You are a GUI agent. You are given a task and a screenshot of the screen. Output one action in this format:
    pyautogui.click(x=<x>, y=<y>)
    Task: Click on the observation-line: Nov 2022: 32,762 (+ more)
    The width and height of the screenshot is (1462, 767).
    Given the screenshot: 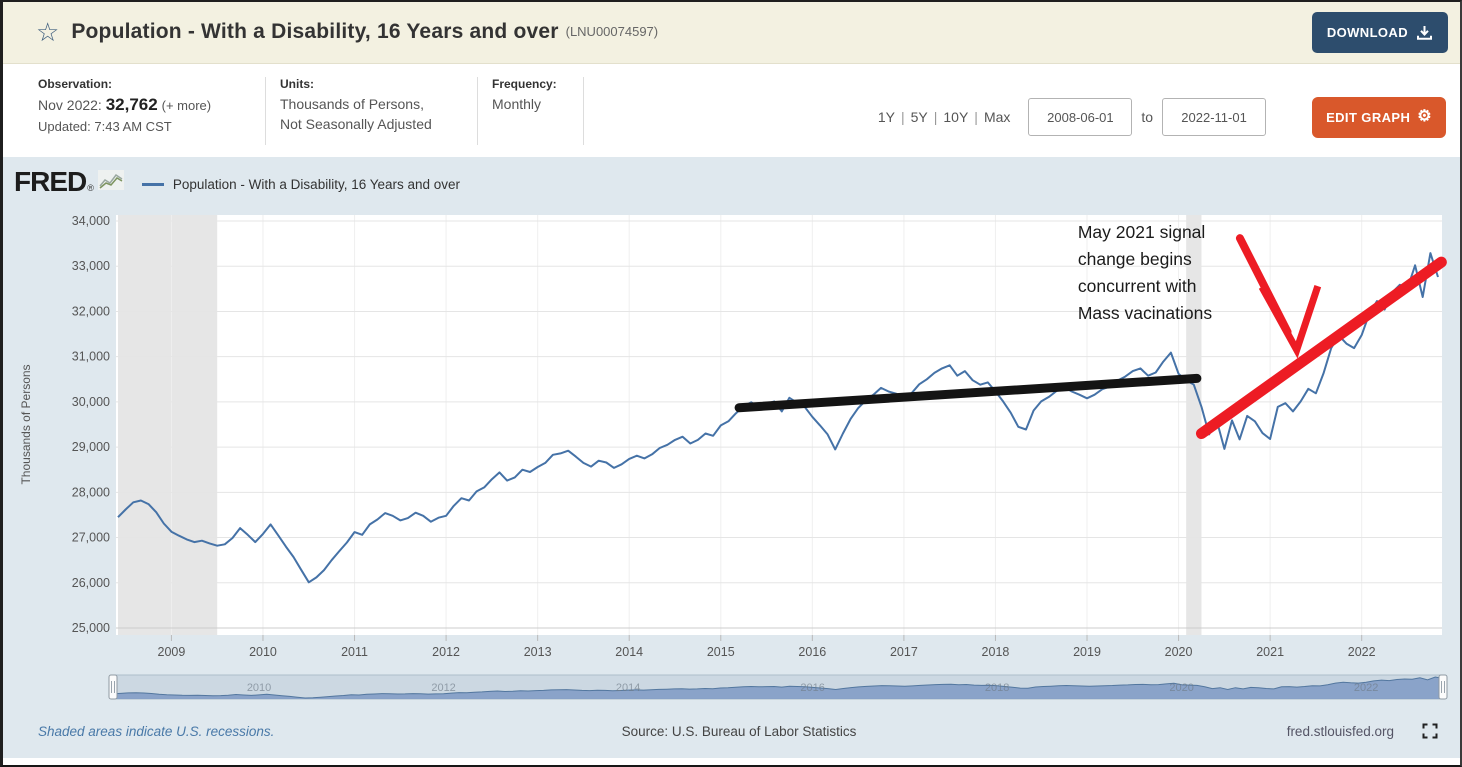 What is the action you would take?
    pyautogui.click(x=144, y=105)
    